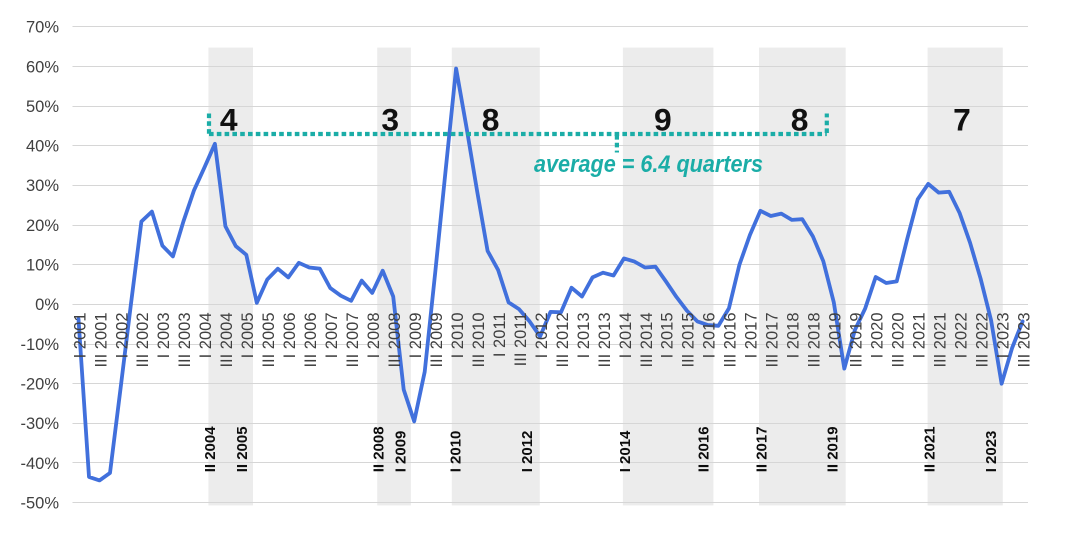 The width and height of the screenshot is (1068, 560). What do you see at coordinates (500, 335) in the screenshot?
I see `svg-text: I 2011` at bounding box center [500, 335].